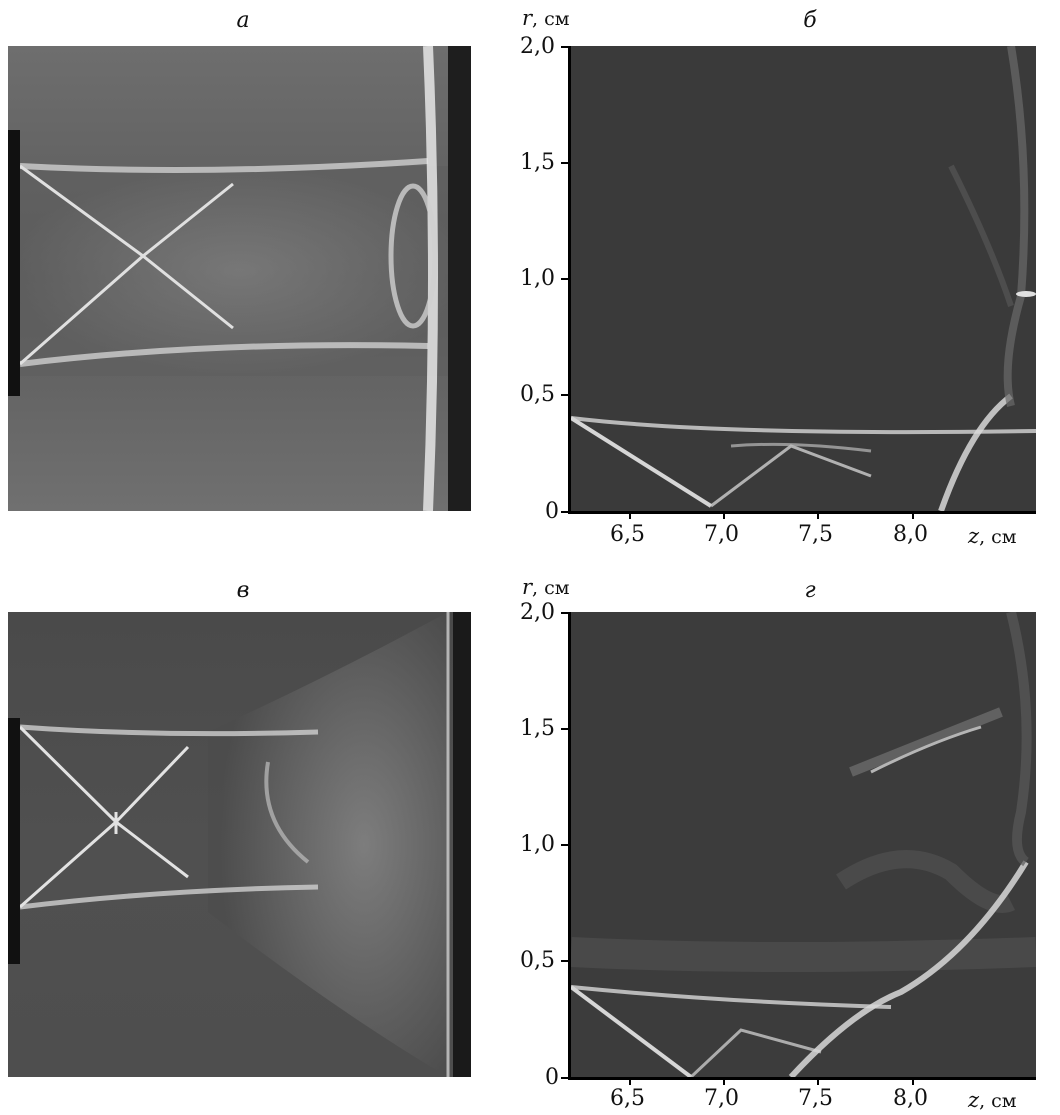  Describe the element at coordinates (810, 20) in the screenshot. I see `panel-label-b: б` at that location.